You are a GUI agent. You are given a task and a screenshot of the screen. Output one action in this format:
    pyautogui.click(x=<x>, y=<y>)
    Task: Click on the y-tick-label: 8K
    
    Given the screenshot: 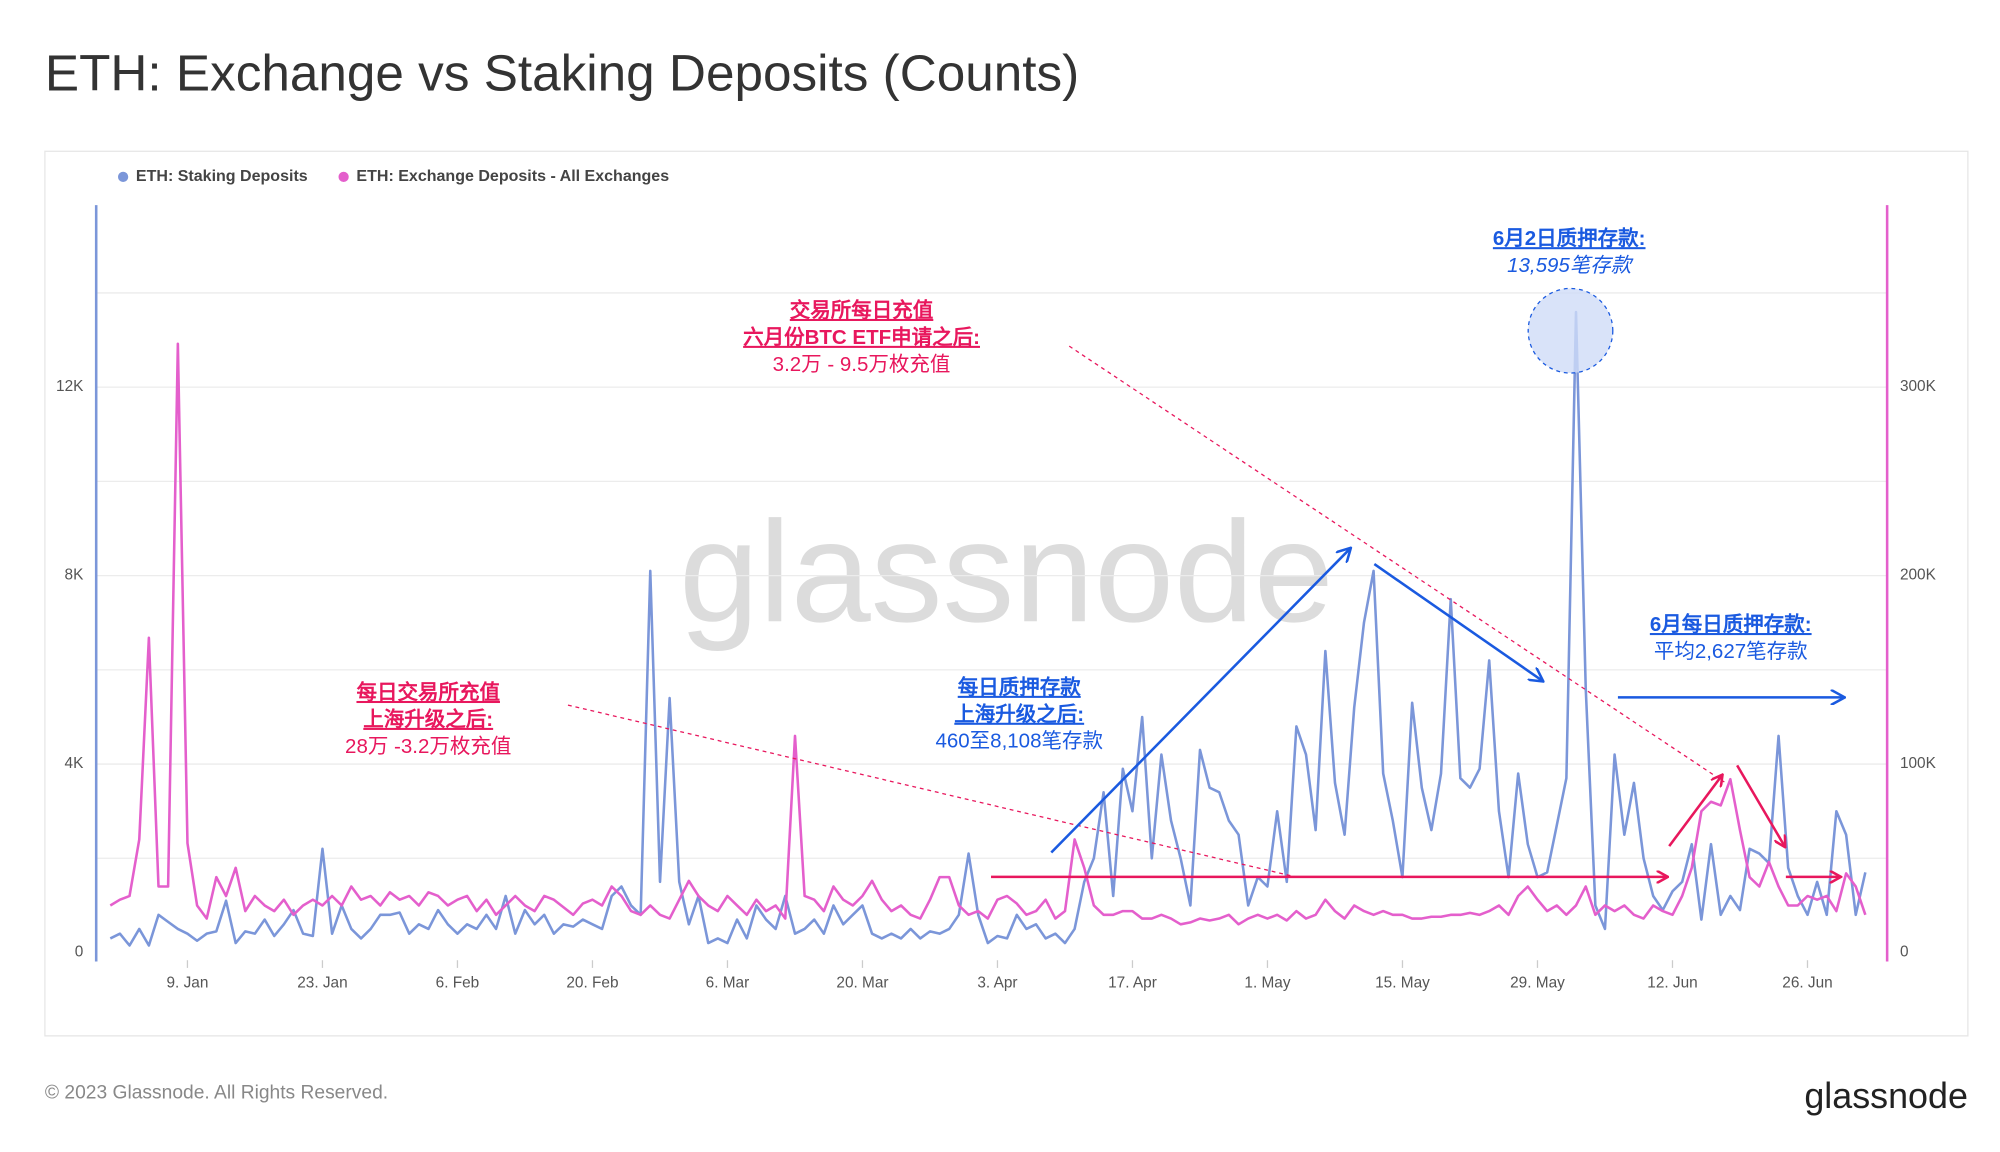 What is the action you would take?
    pyautogui.click(x=75, y=575)
    